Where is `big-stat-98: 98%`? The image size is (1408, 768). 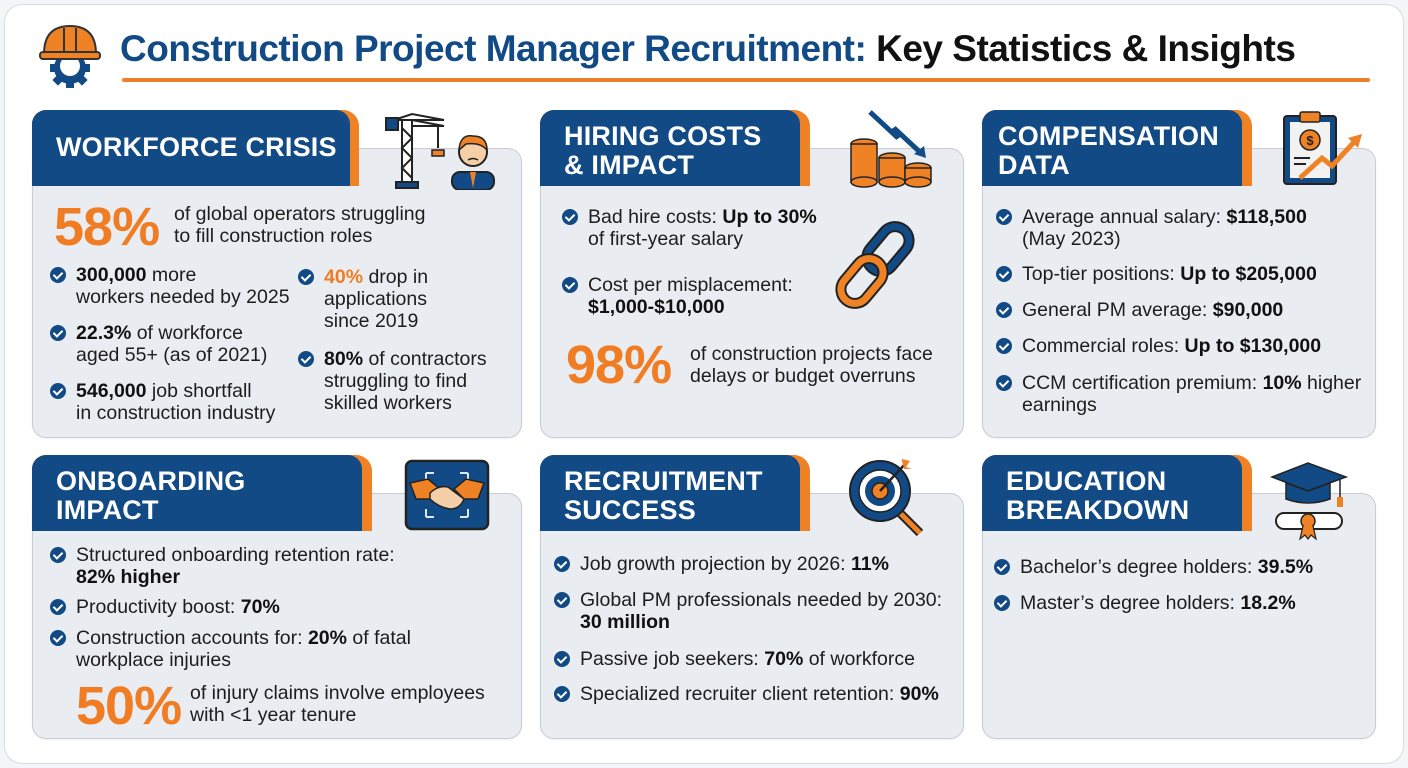 big-stat-98: 98% is located at coordinates (619, 365).